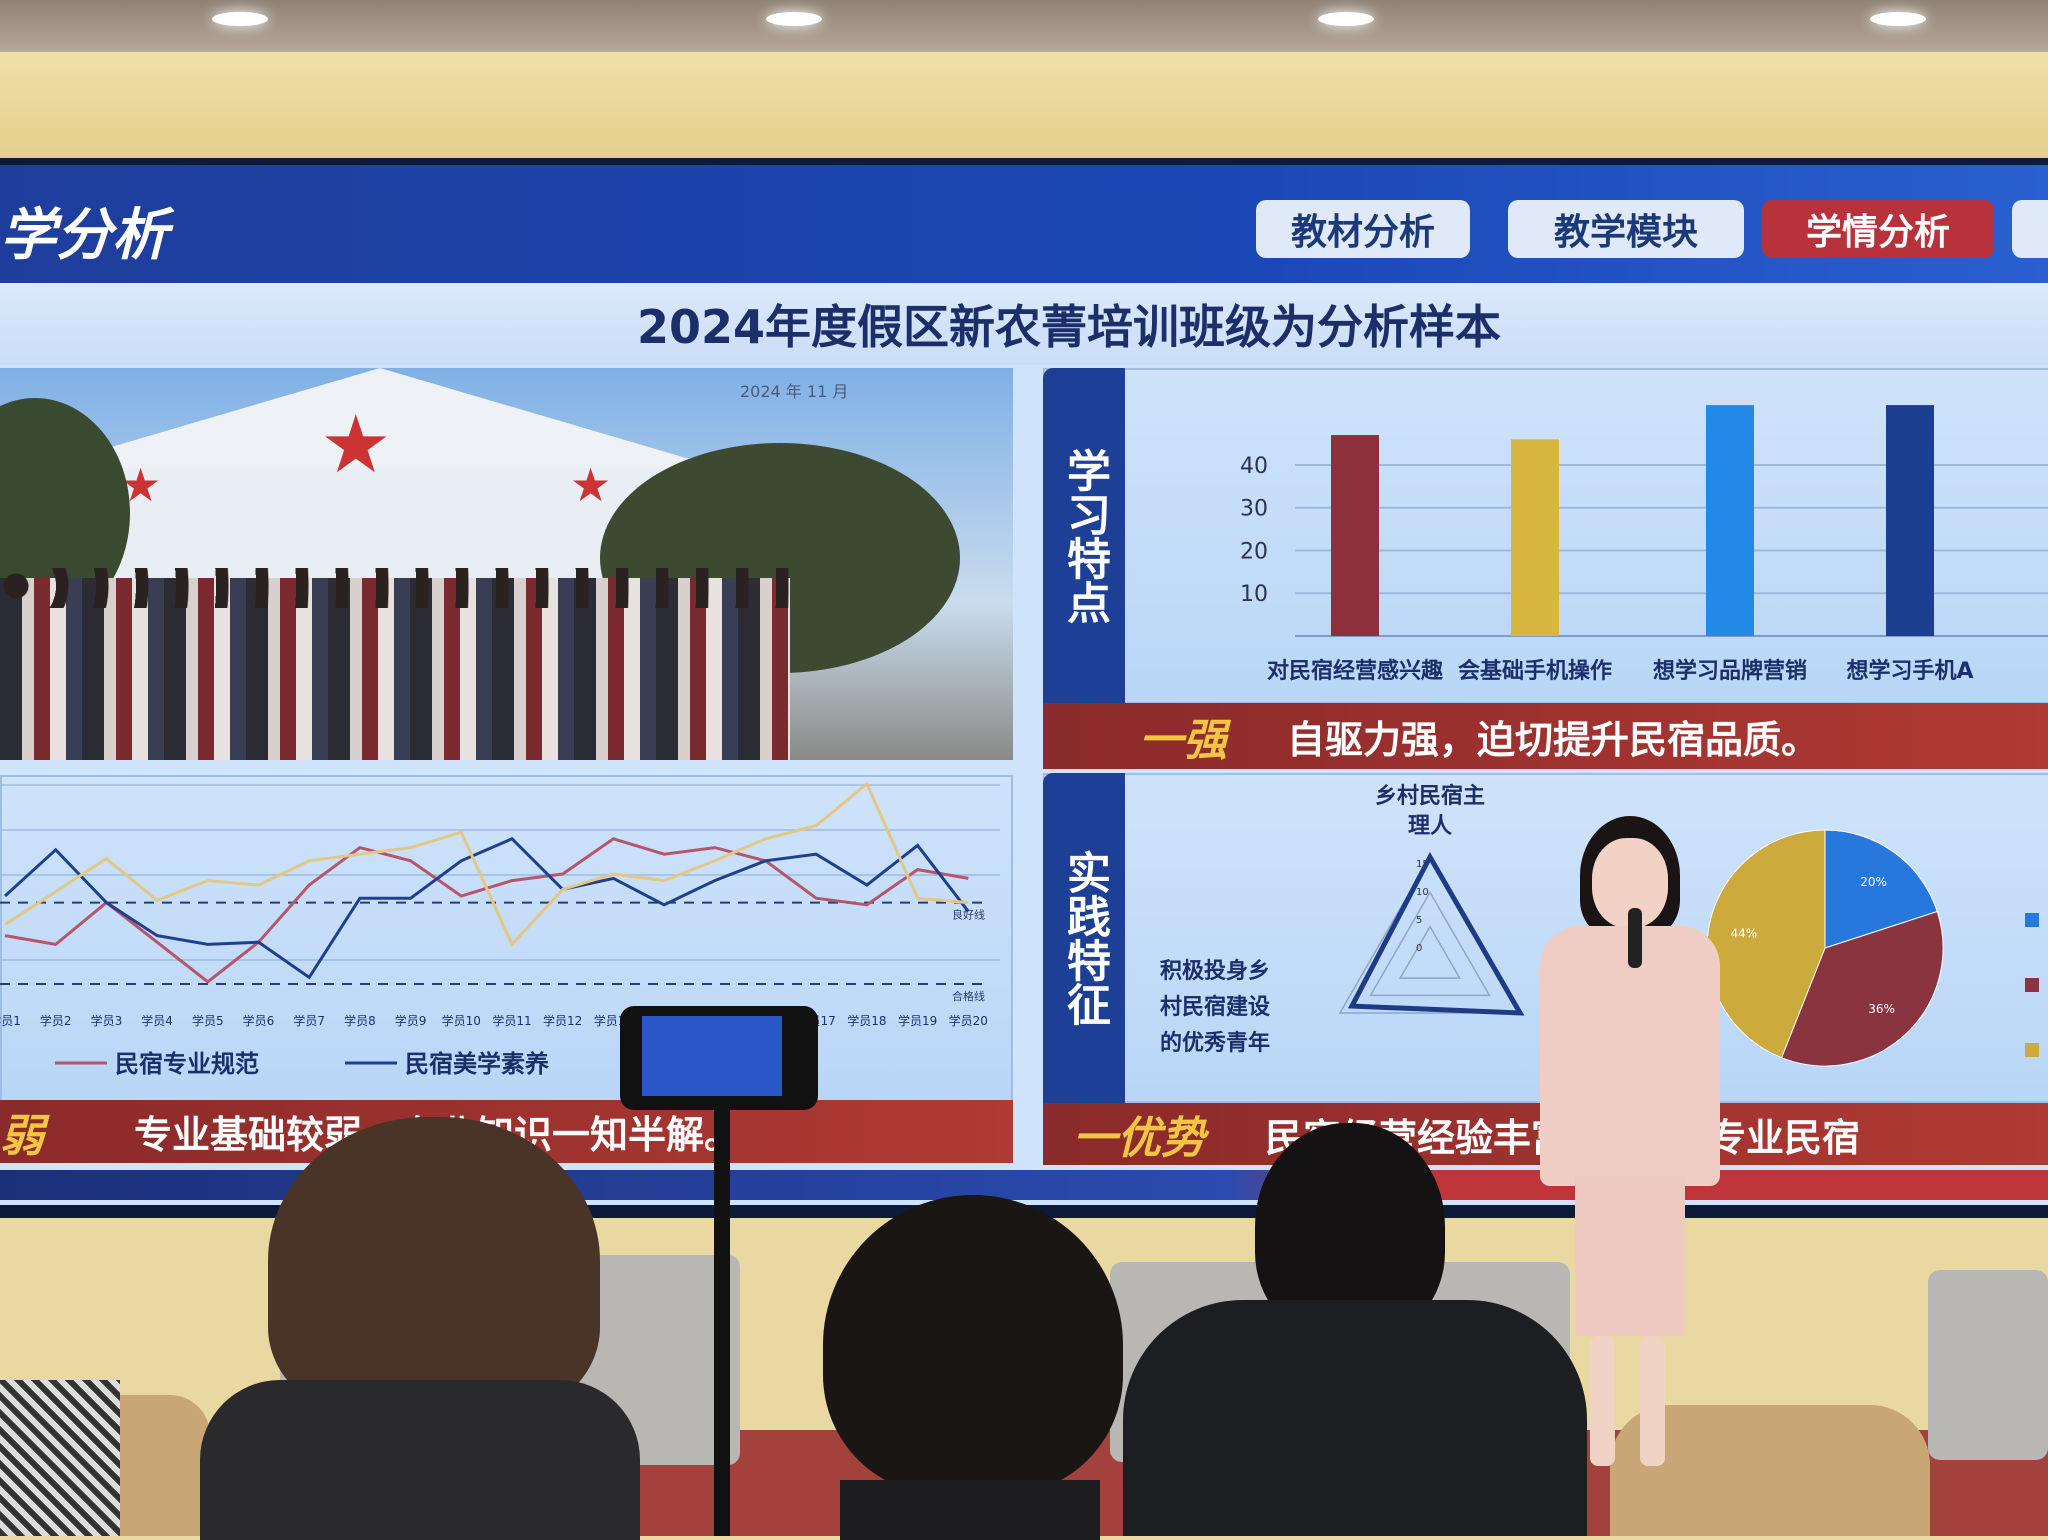 The height and width of the screenshot is (1540, 2048). Describe the element at coordinates (794, 391) in the screenshot. I see `photo-date: 2024 年 11 月` at that location.